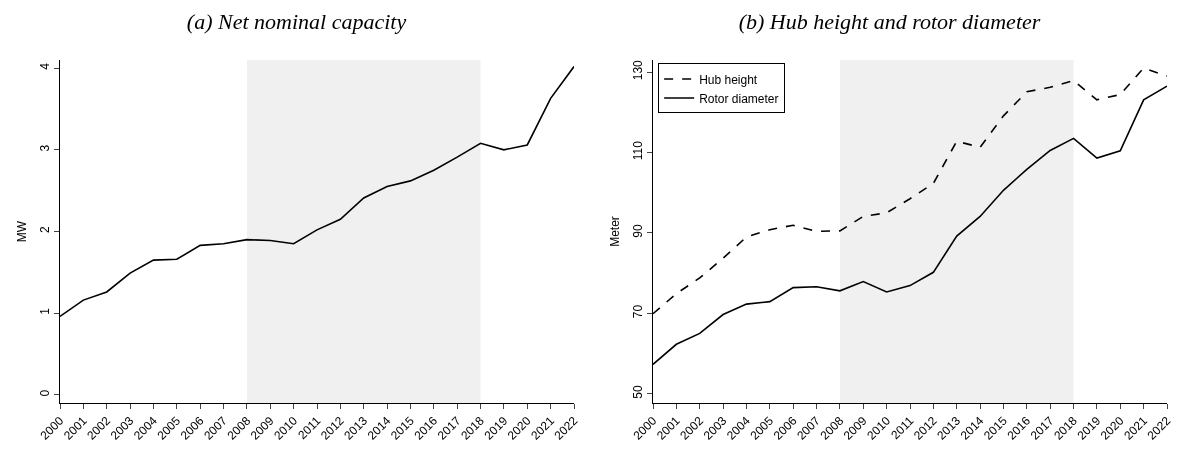 This screenshot has width=1187, height=463. Describe the element at coordinates (45, 393) in the screenshot. I see `y-tick-label: 0` at that location.